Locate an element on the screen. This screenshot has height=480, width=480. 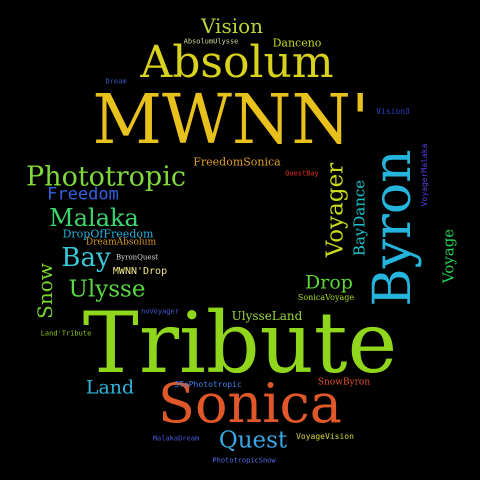
word-voyagermalaka: VoyagerMalaka is located at coordinates (424, 175).